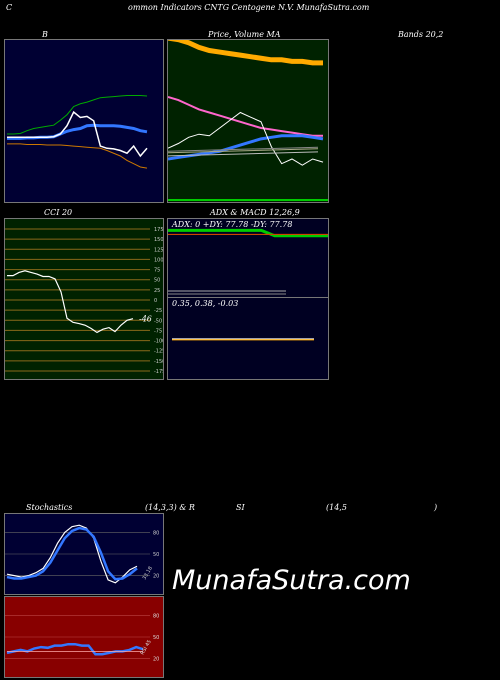 This screenshot has height=680, width=500. What do you see at coordinates (436, 507) in the screenshot?
I see `stoch-label-e: )` at bounding box center [436, 507].